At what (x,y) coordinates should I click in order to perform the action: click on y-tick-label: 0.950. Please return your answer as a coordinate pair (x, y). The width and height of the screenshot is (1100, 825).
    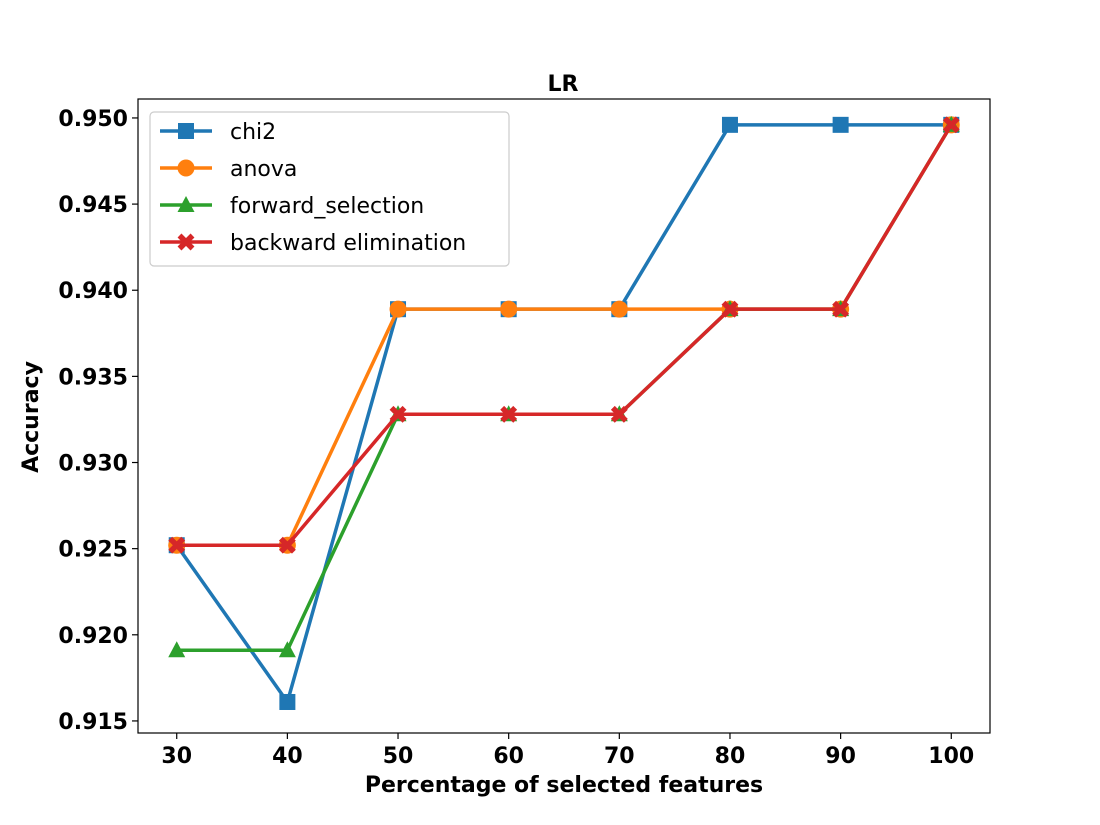
    Looking at the image, I should click on (93, 119).